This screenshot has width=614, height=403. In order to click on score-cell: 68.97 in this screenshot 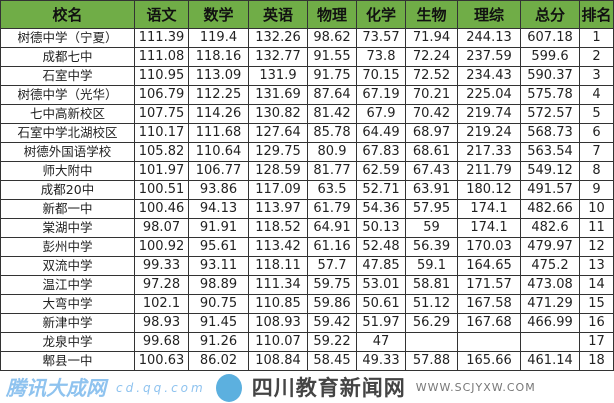, I will do `click(431, 133)`.